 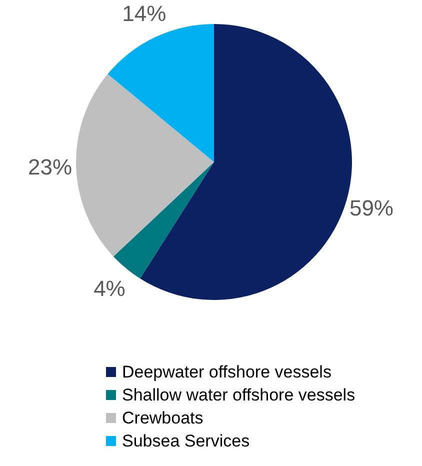 What do you see at coordinates (227, 372) in the screenshot?
I see `legend-label: Deepwater offshore vessels` at bounding box center [227, 372].